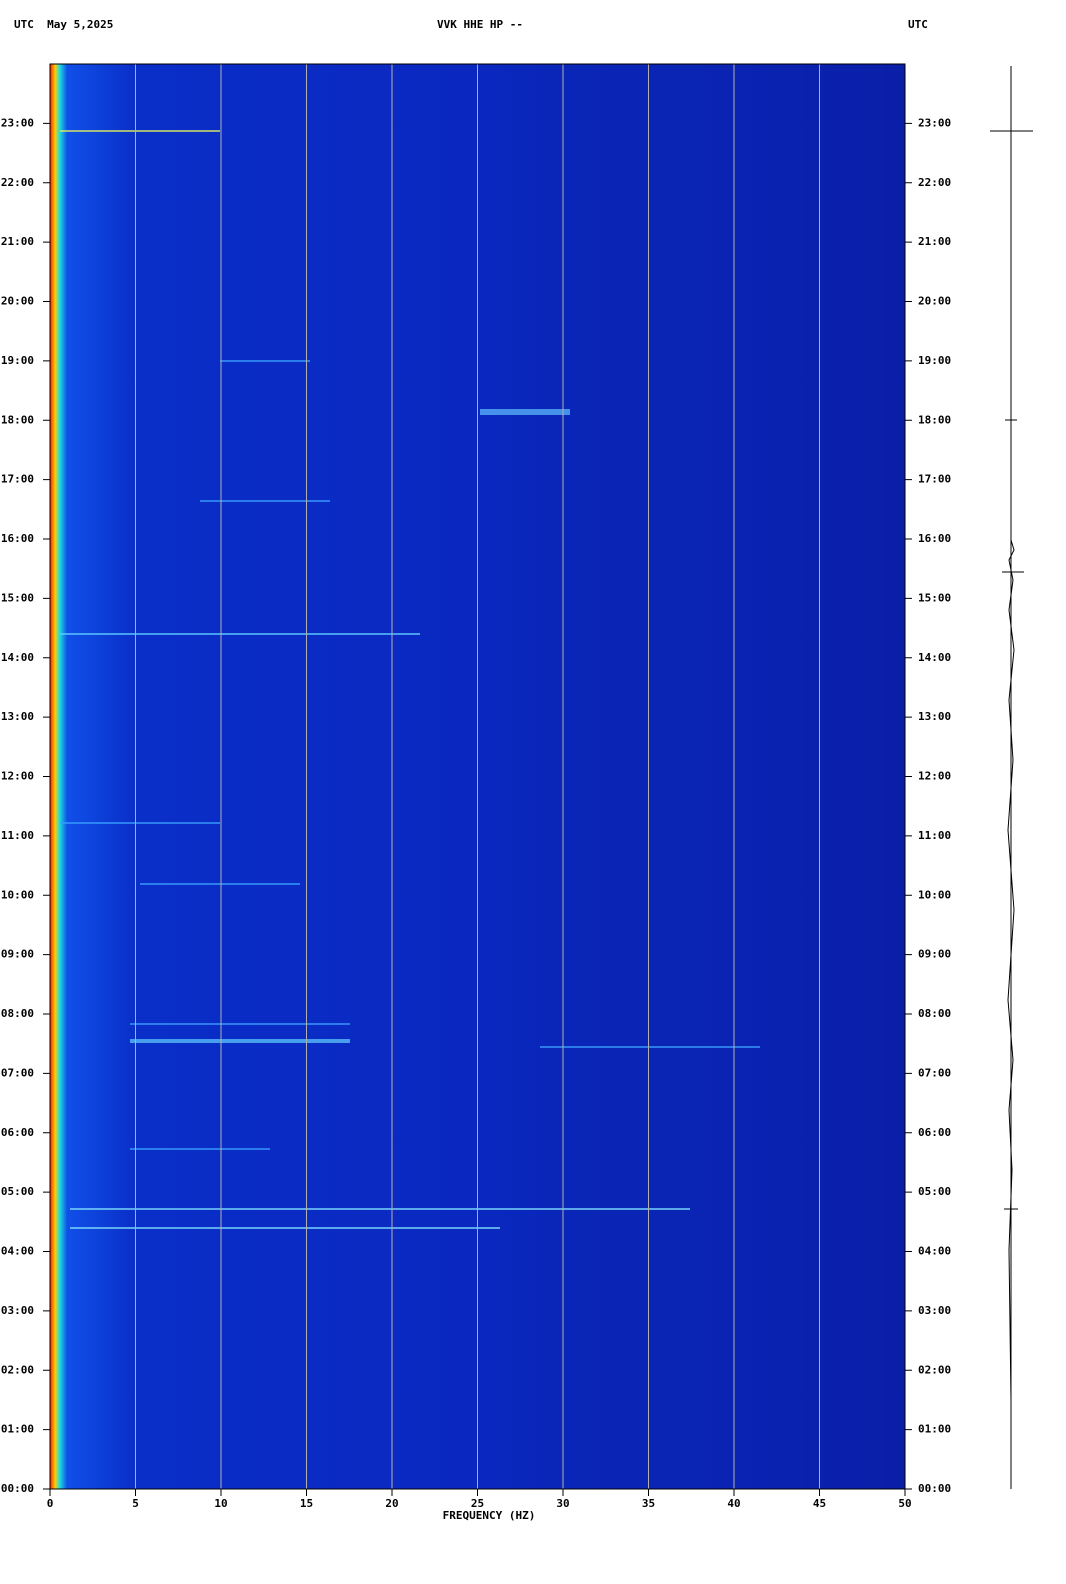  Describe the element at coordinates (934, 419) in the screenshot. I see `y-tick-label-right: 18:00` at that location.